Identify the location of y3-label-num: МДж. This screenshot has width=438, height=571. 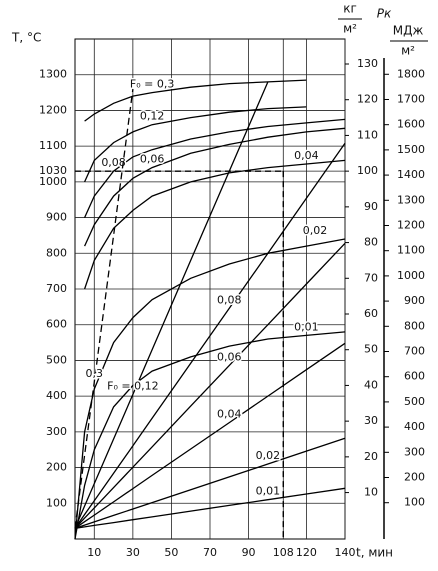
(408, 31).